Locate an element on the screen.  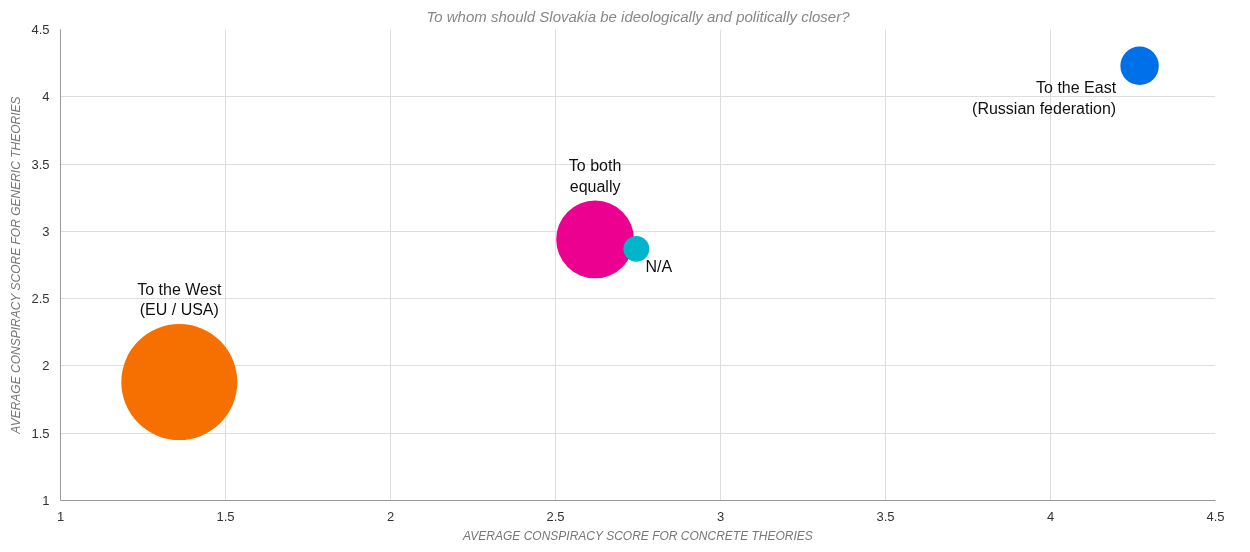
y-tick-label: 3.5 is located at coordinates (40, 164).